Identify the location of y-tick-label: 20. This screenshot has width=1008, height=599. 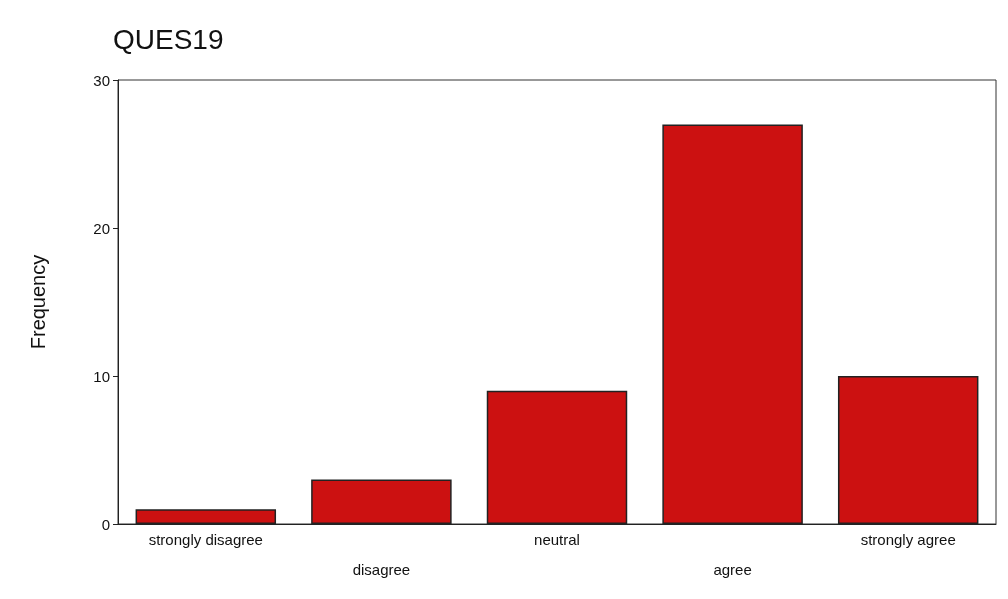
(101, 228).